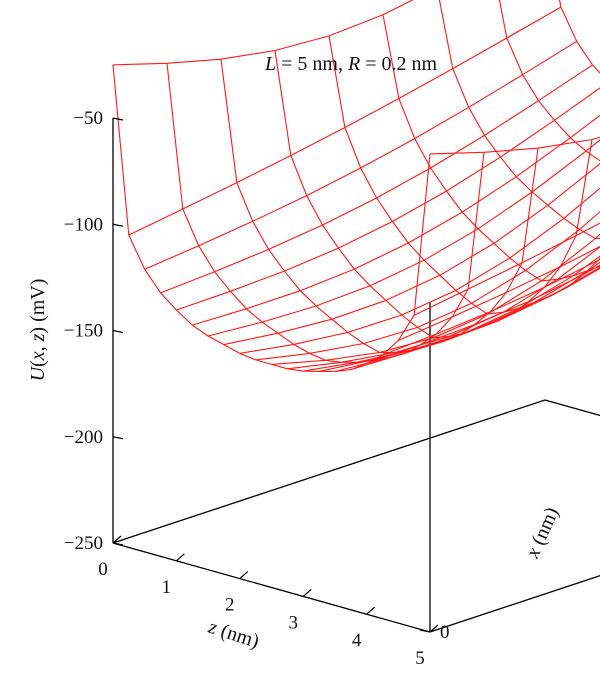  Describe the element at coordinates (230, 605) in the screenshot. I see `z-tick-label: 2` at that location.